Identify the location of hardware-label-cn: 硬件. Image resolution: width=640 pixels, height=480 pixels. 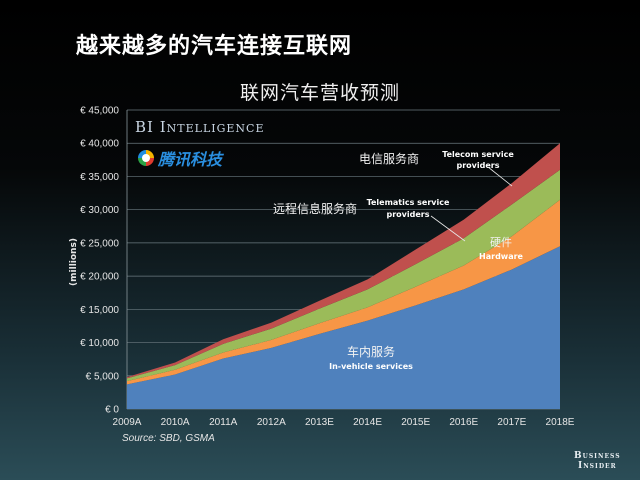
(501, 242).